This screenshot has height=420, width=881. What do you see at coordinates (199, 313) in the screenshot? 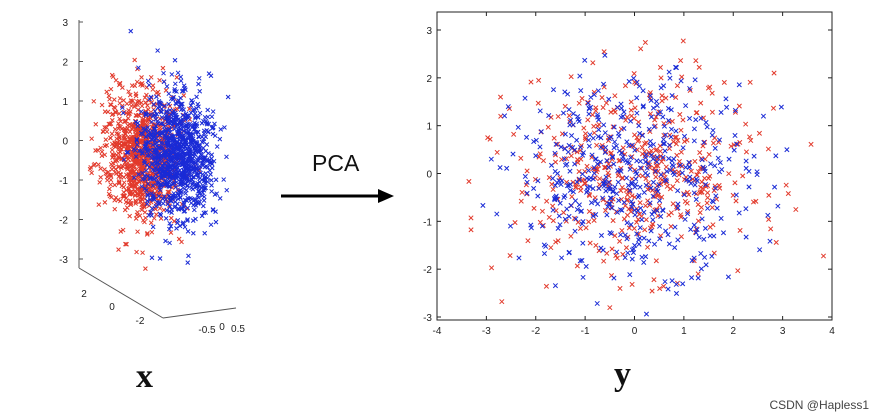
I see `x-axis` at bounding box center [199, 313].